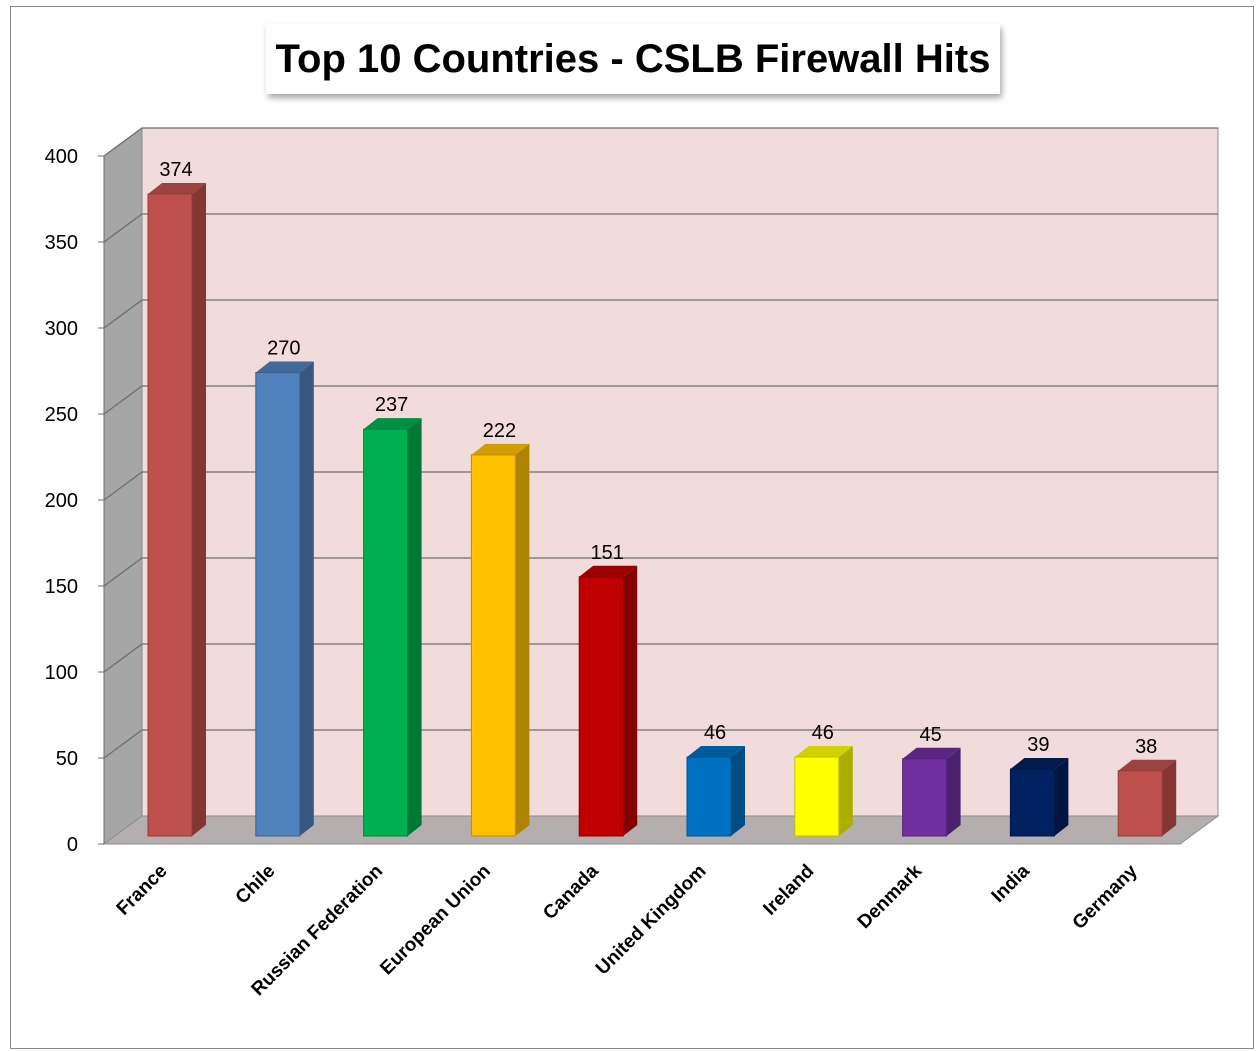  I want to click on bar-russian-federation, so click(392, 627).